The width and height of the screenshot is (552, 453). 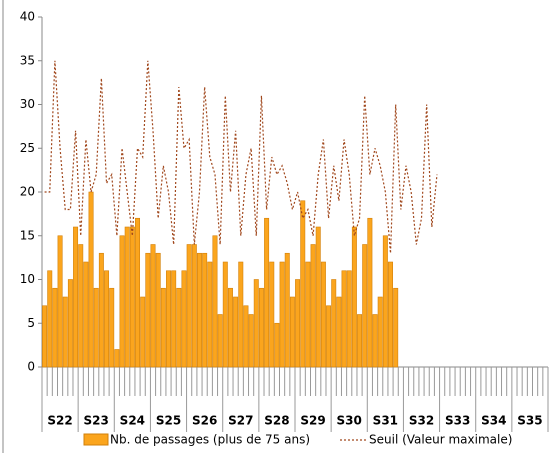 What do you see at coordinates (240, 421) in the screenshot?
I see `week-label: S27` at bounding box center [240, 421].